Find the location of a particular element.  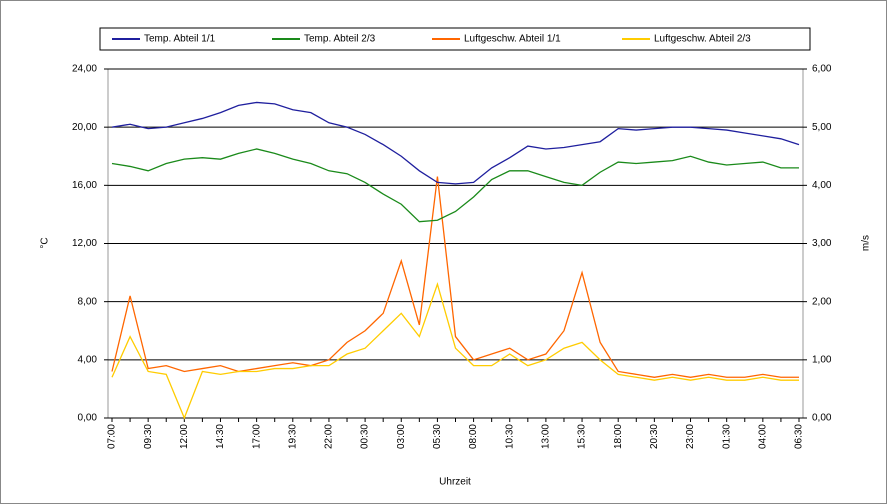

x-tick-label: 15:30 is located at coordinates (582, 436).